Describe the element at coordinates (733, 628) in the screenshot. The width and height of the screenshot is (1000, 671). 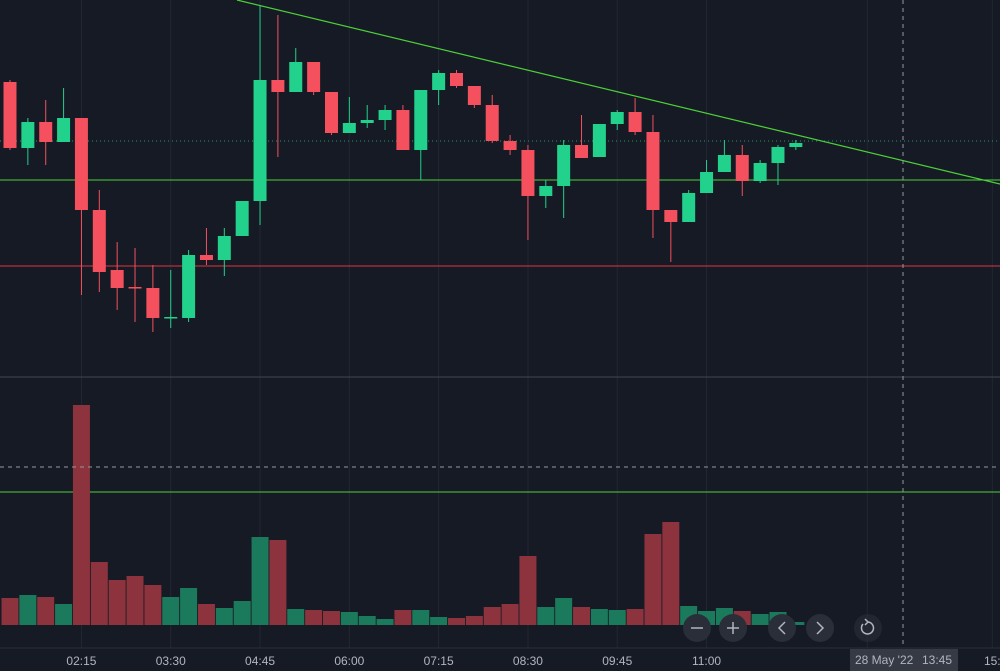
I see `zoom-in-button` at that location.